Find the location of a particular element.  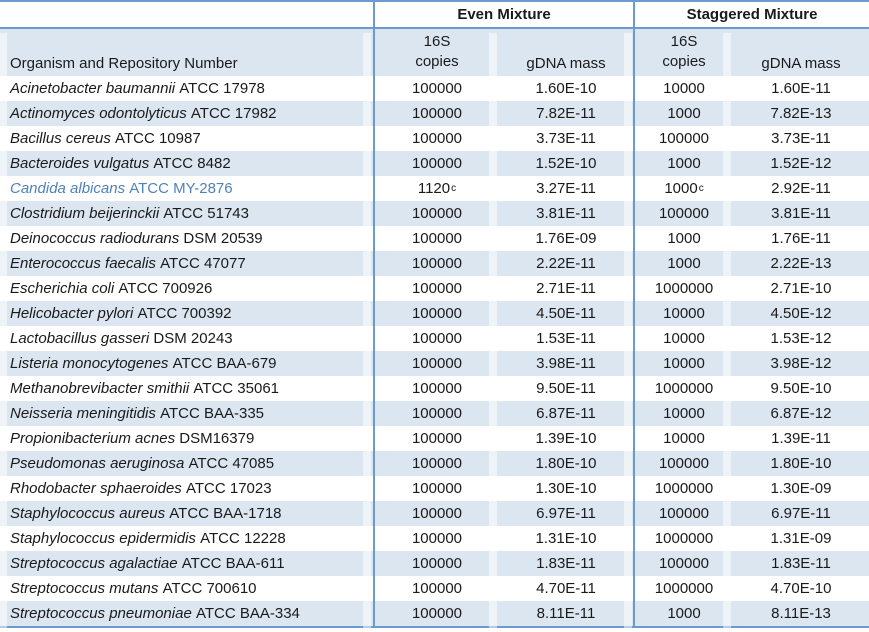

organism-name: Bacteroides vulgatus ATCC 8482 is located at coordinates (120, 163).